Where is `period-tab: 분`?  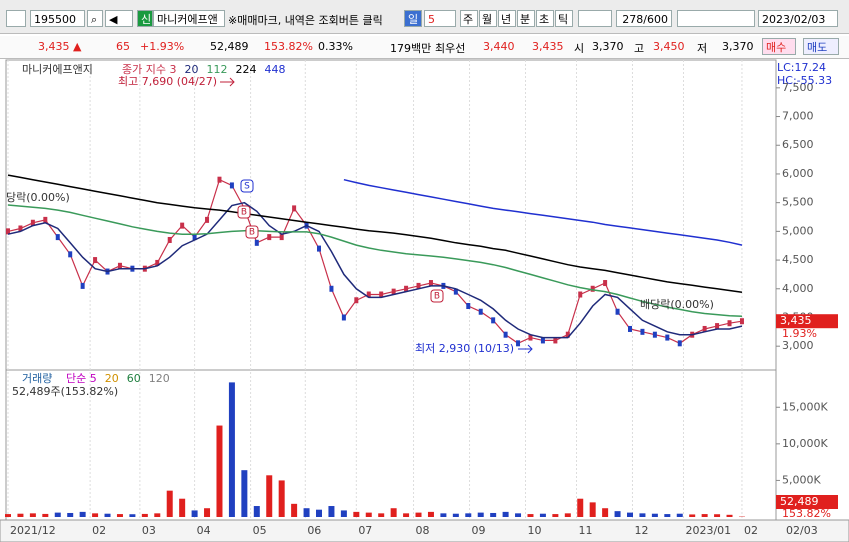
period-tab: 분 is located at coordinates (526, 18).